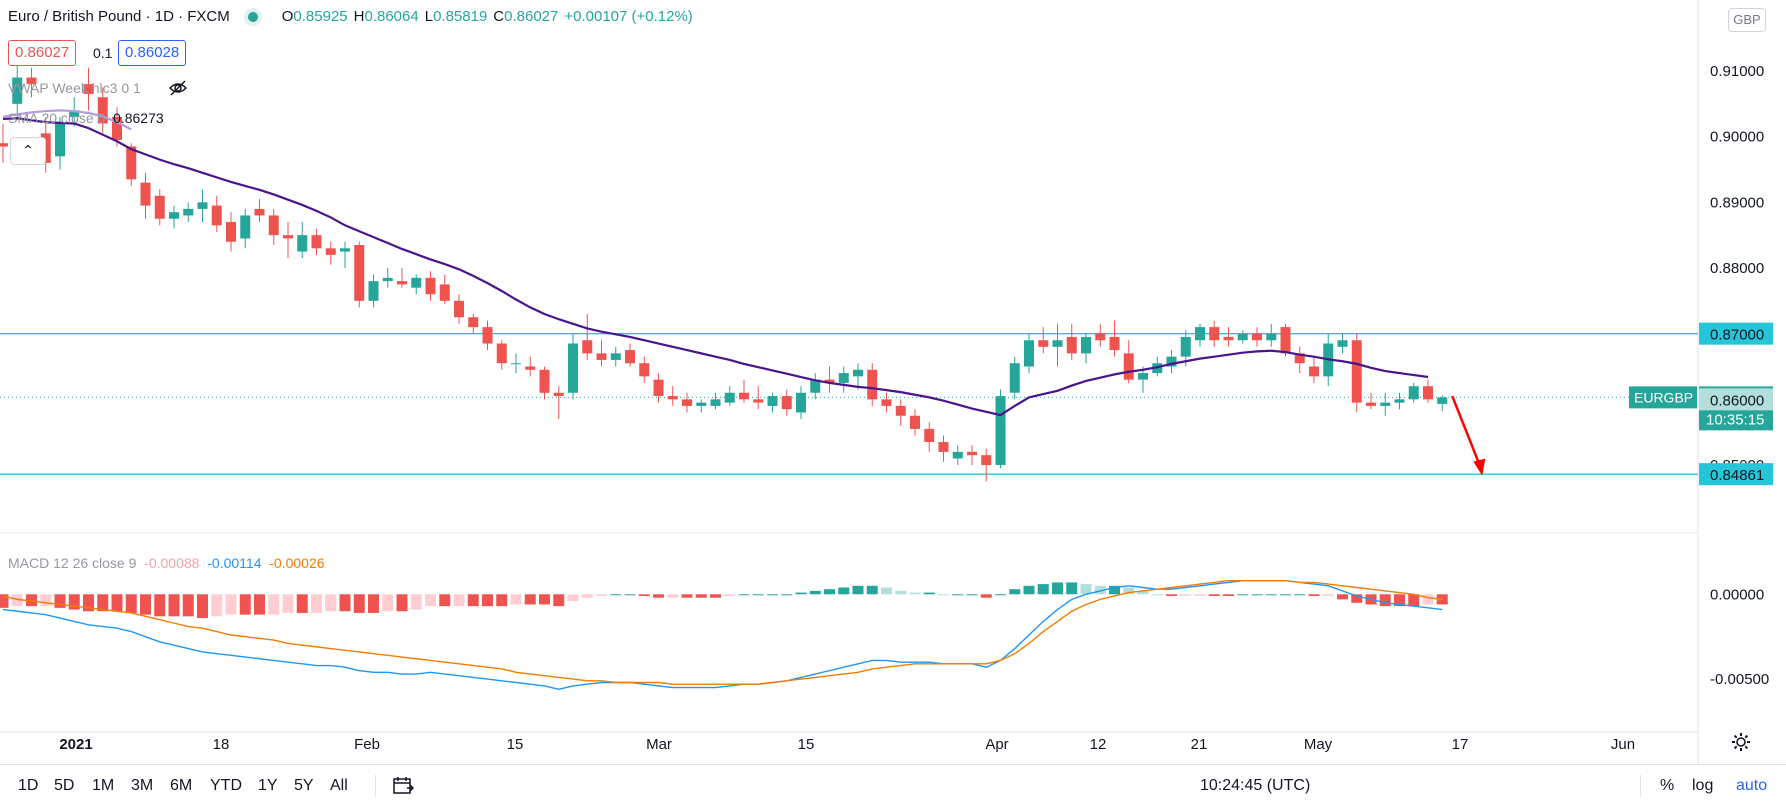 This screenshot has width=1786, height=806. I want to click on percent-scale-toggle: %, so click(1667, 785).